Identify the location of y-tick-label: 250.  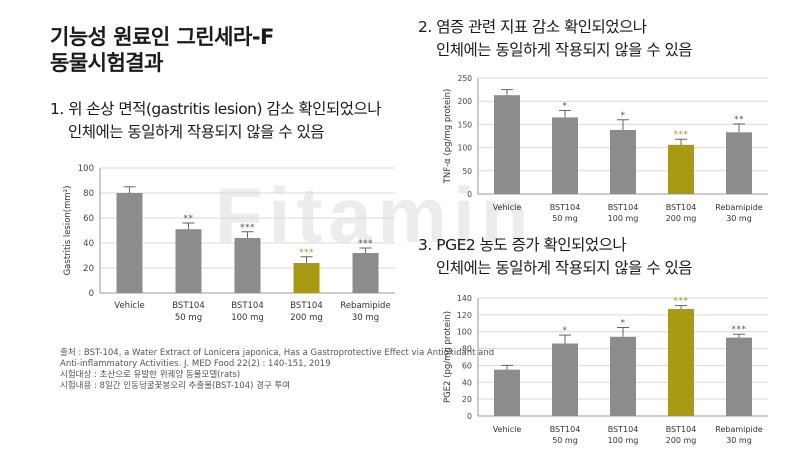
(465, 78).